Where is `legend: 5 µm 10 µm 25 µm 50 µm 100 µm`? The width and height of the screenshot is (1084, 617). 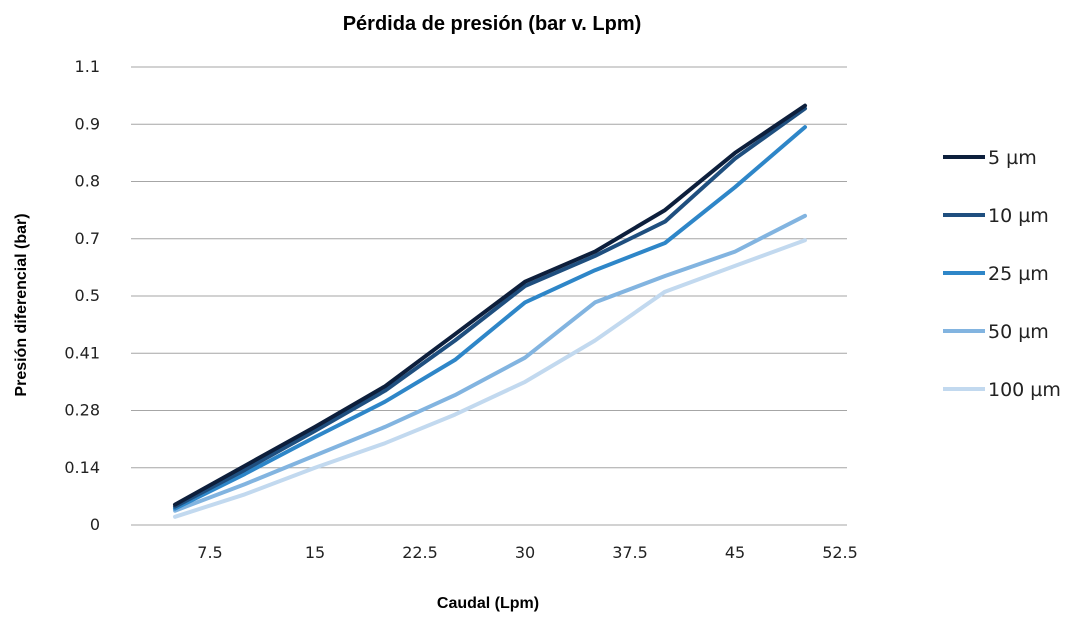 legend: 5 µm 10 µm 25 µm 50 µm 100 µm is located at coordinates (1002, 274).